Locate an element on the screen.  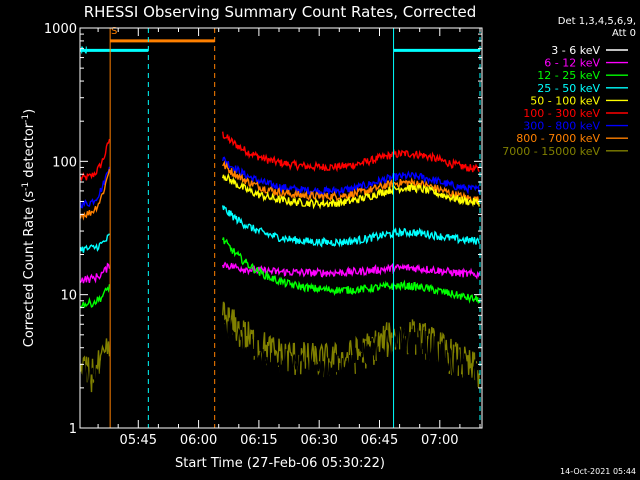
x-tick-label: 06:30 is located at coordinates (318, 440).